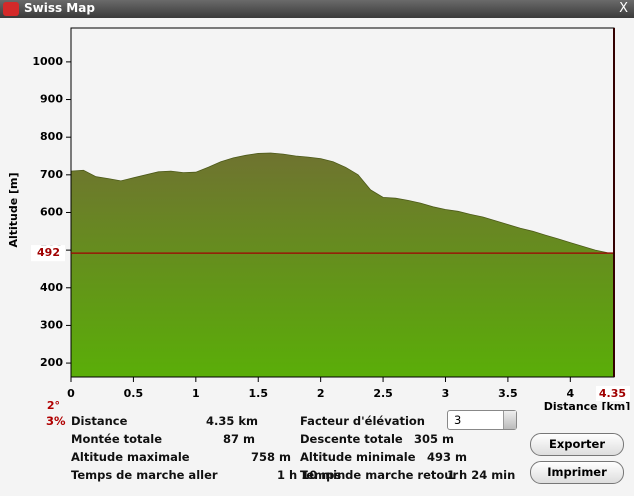 This screenshot has width=634, height=496. I want to click on close-button: X, so click(623, 8).